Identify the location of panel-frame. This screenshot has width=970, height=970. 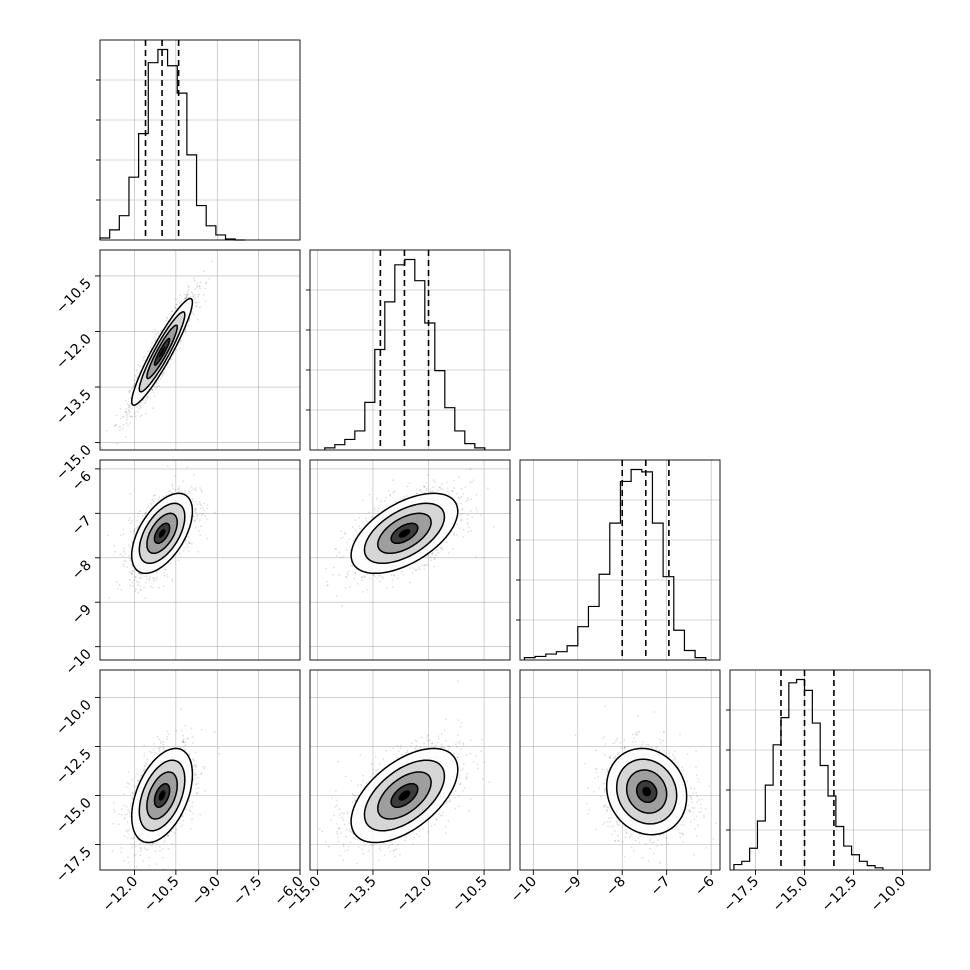
(410, 560).